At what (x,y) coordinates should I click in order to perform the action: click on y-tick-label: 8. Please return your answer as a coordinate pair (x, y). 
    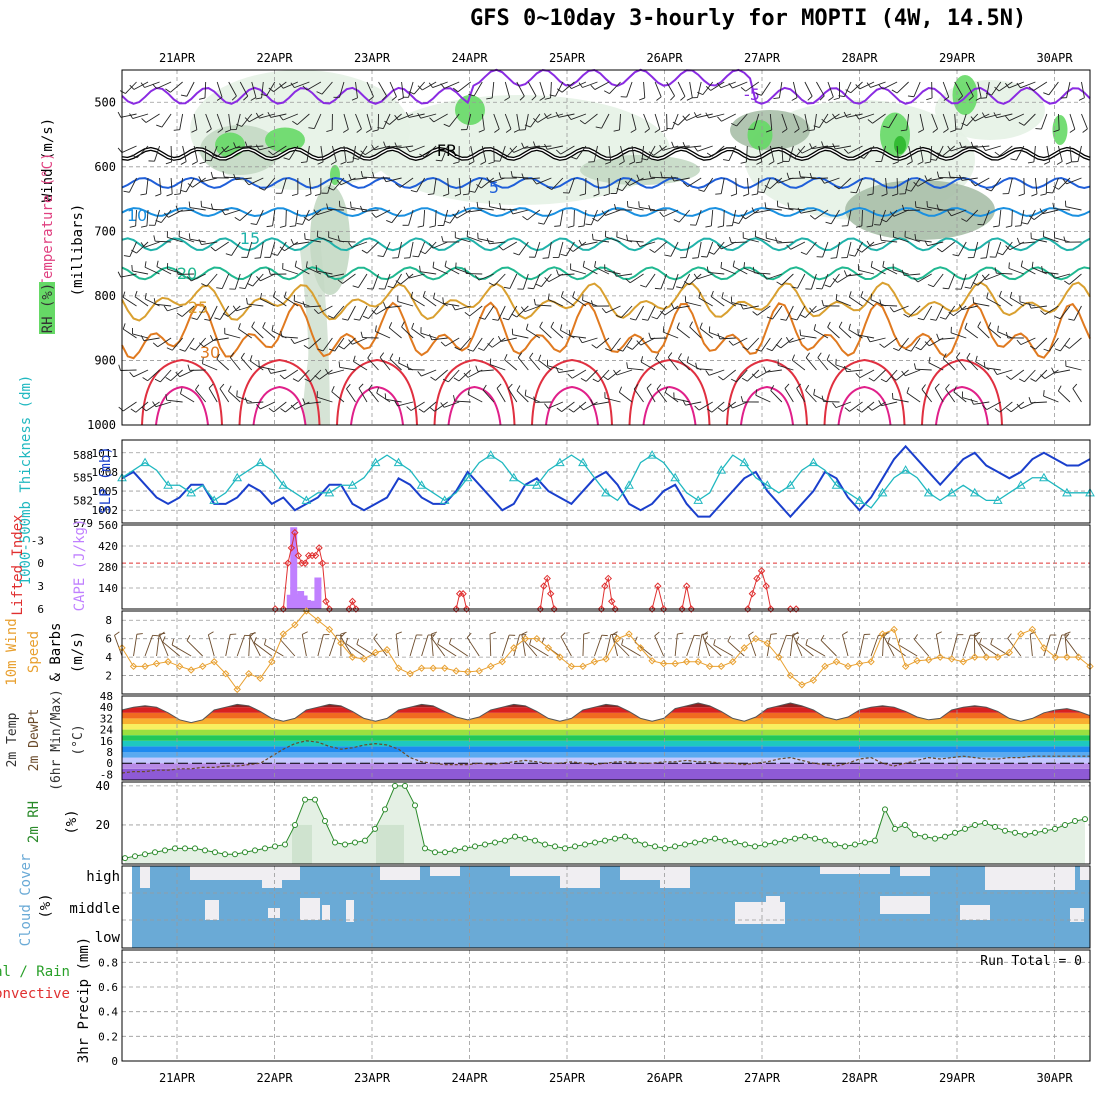
    Looking at the image, I should click on (109, 752).